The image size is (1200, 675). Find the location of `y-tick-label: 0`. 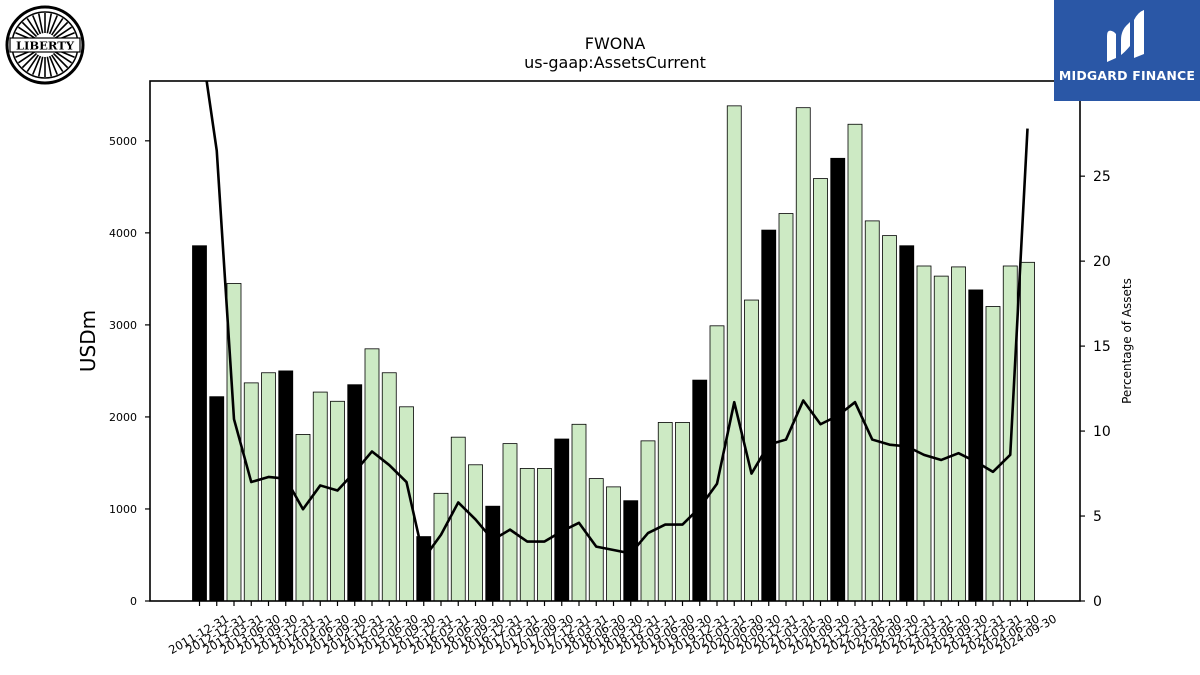

y-tick-label: 0 is located at coordinates (133, 601).